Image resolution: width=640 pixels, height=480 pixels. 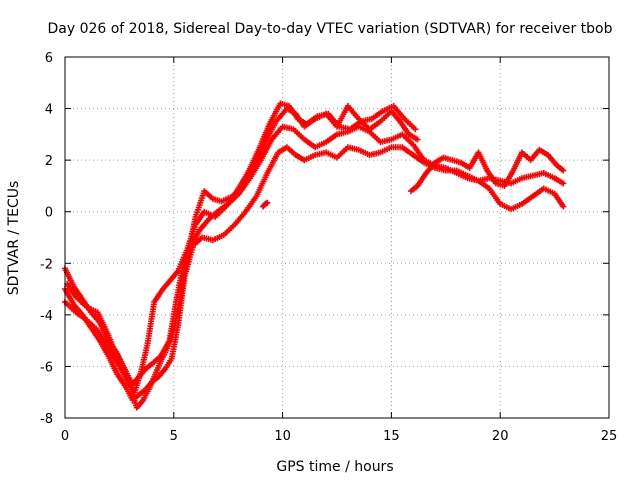 What do you see at coordinates (65, 436) in the screenshot?
I see `x-tick-label: 0` at bounding box center [65, 436].